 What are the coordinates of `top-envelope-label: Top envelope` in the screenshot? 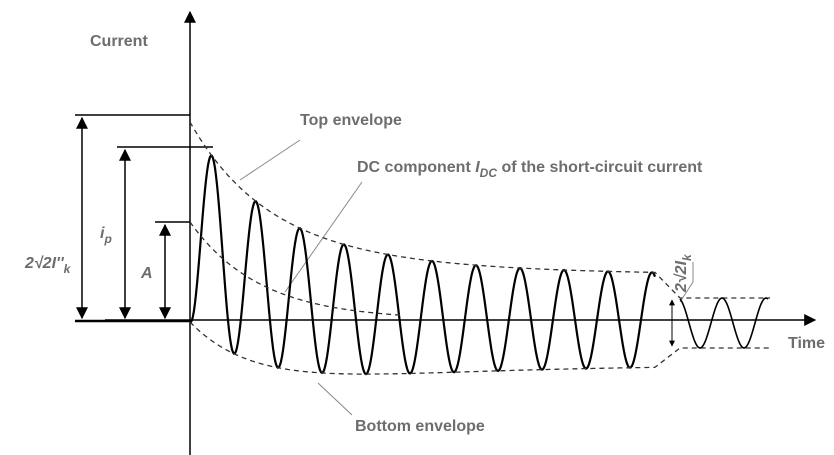 It's located at (351, 120).